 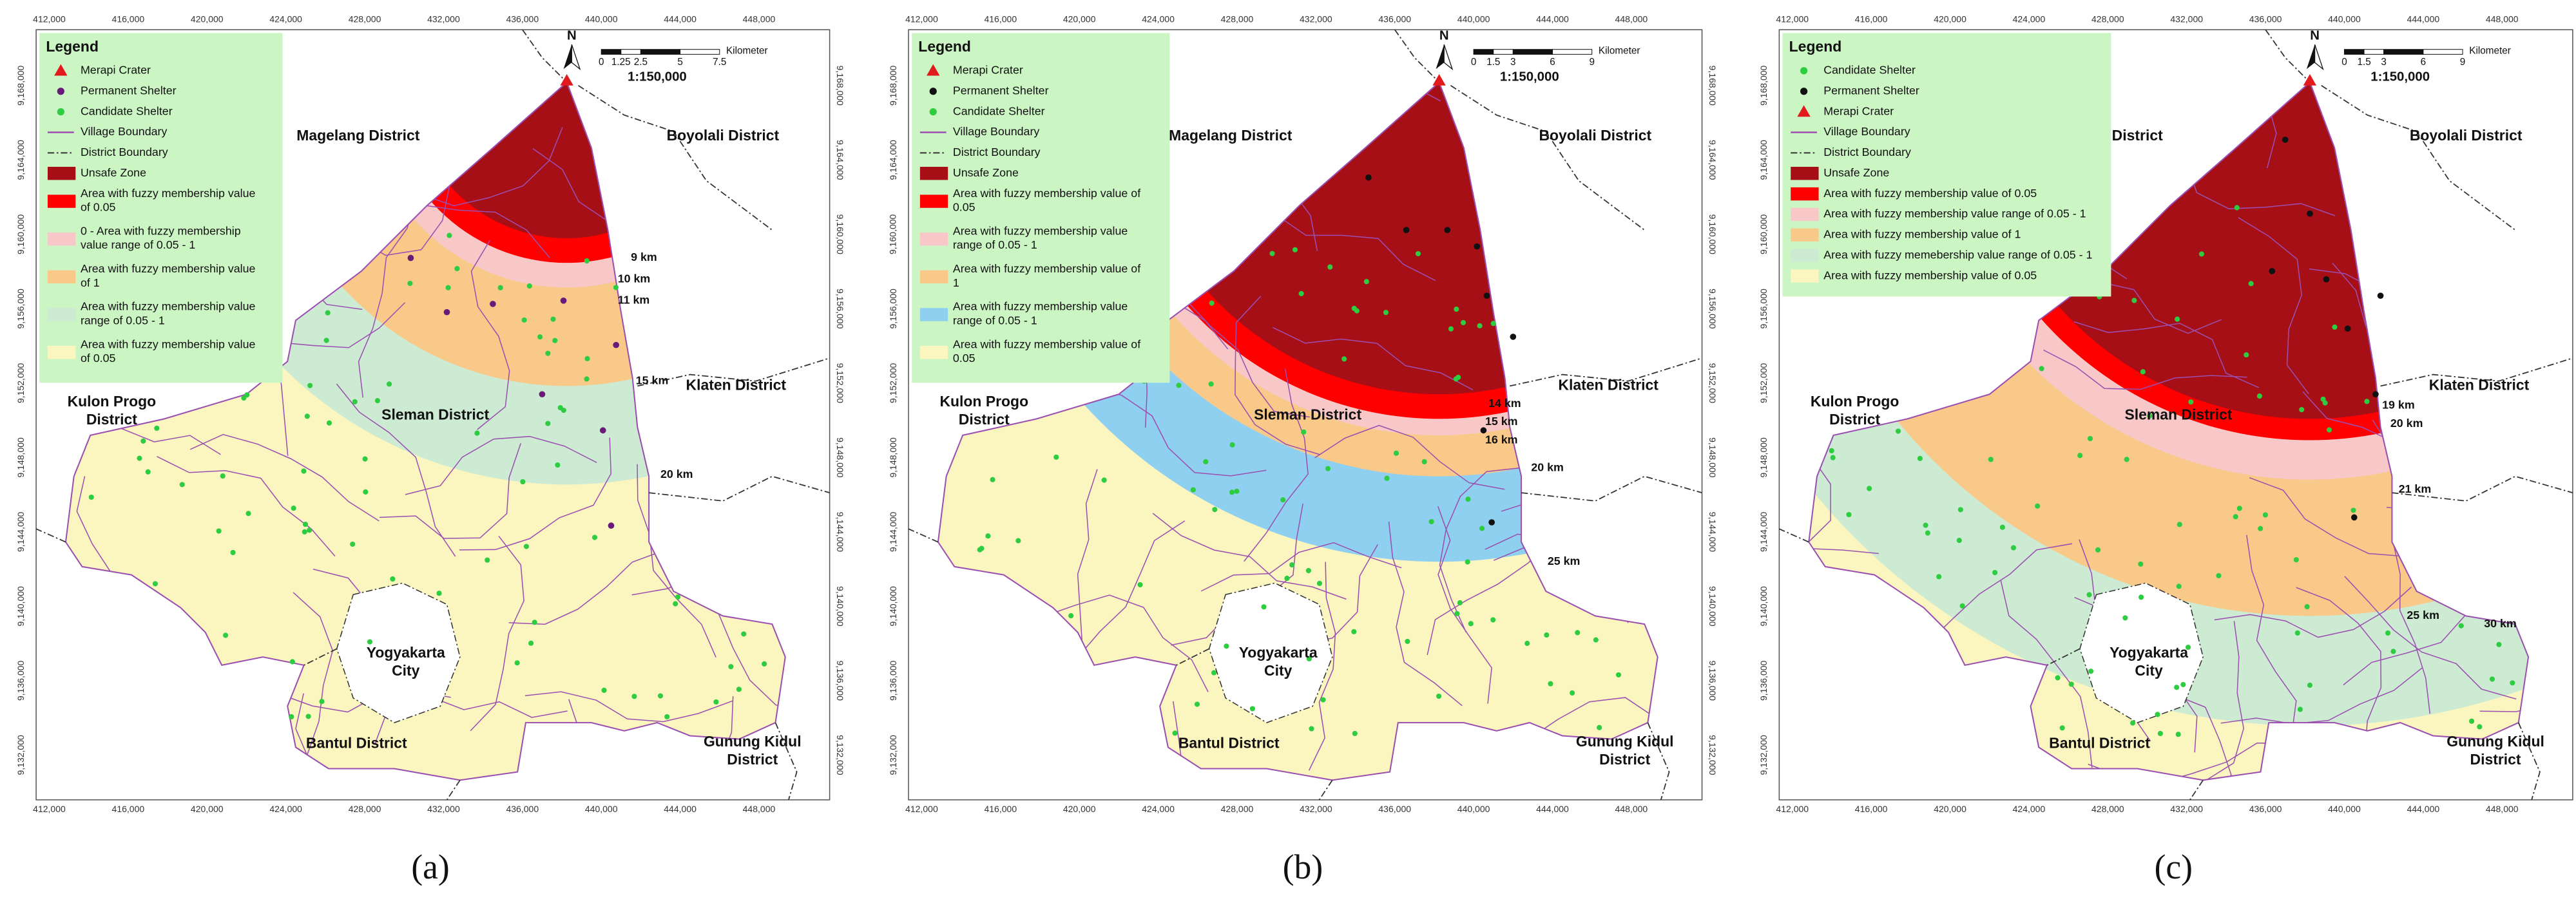 What do you see at coordinates (129, 809) in the screenshot?
I see `x-coordinate-label: 416,000` at bounding box center [129, 809].